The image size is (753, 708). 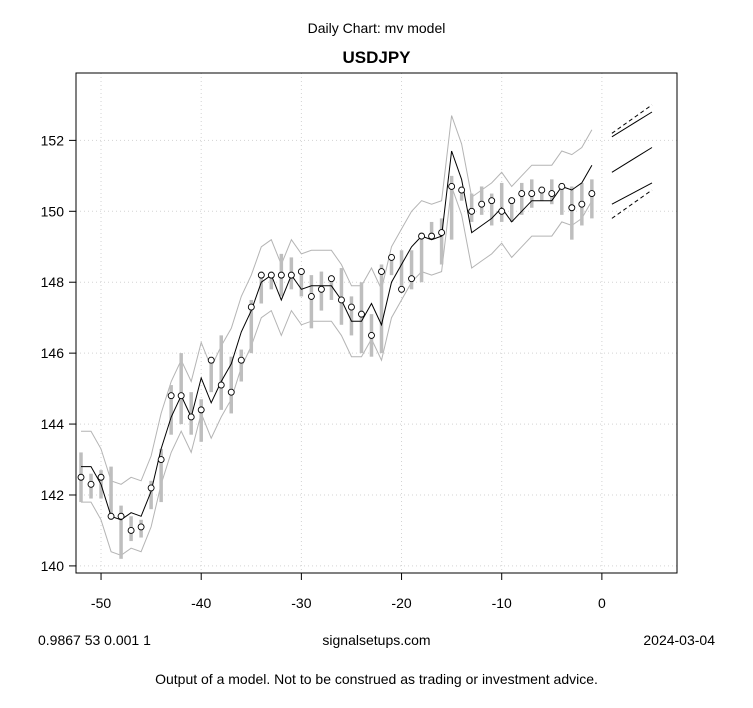 I want to click on forecast-upper-dashed-line, so click(x=632, y=119).